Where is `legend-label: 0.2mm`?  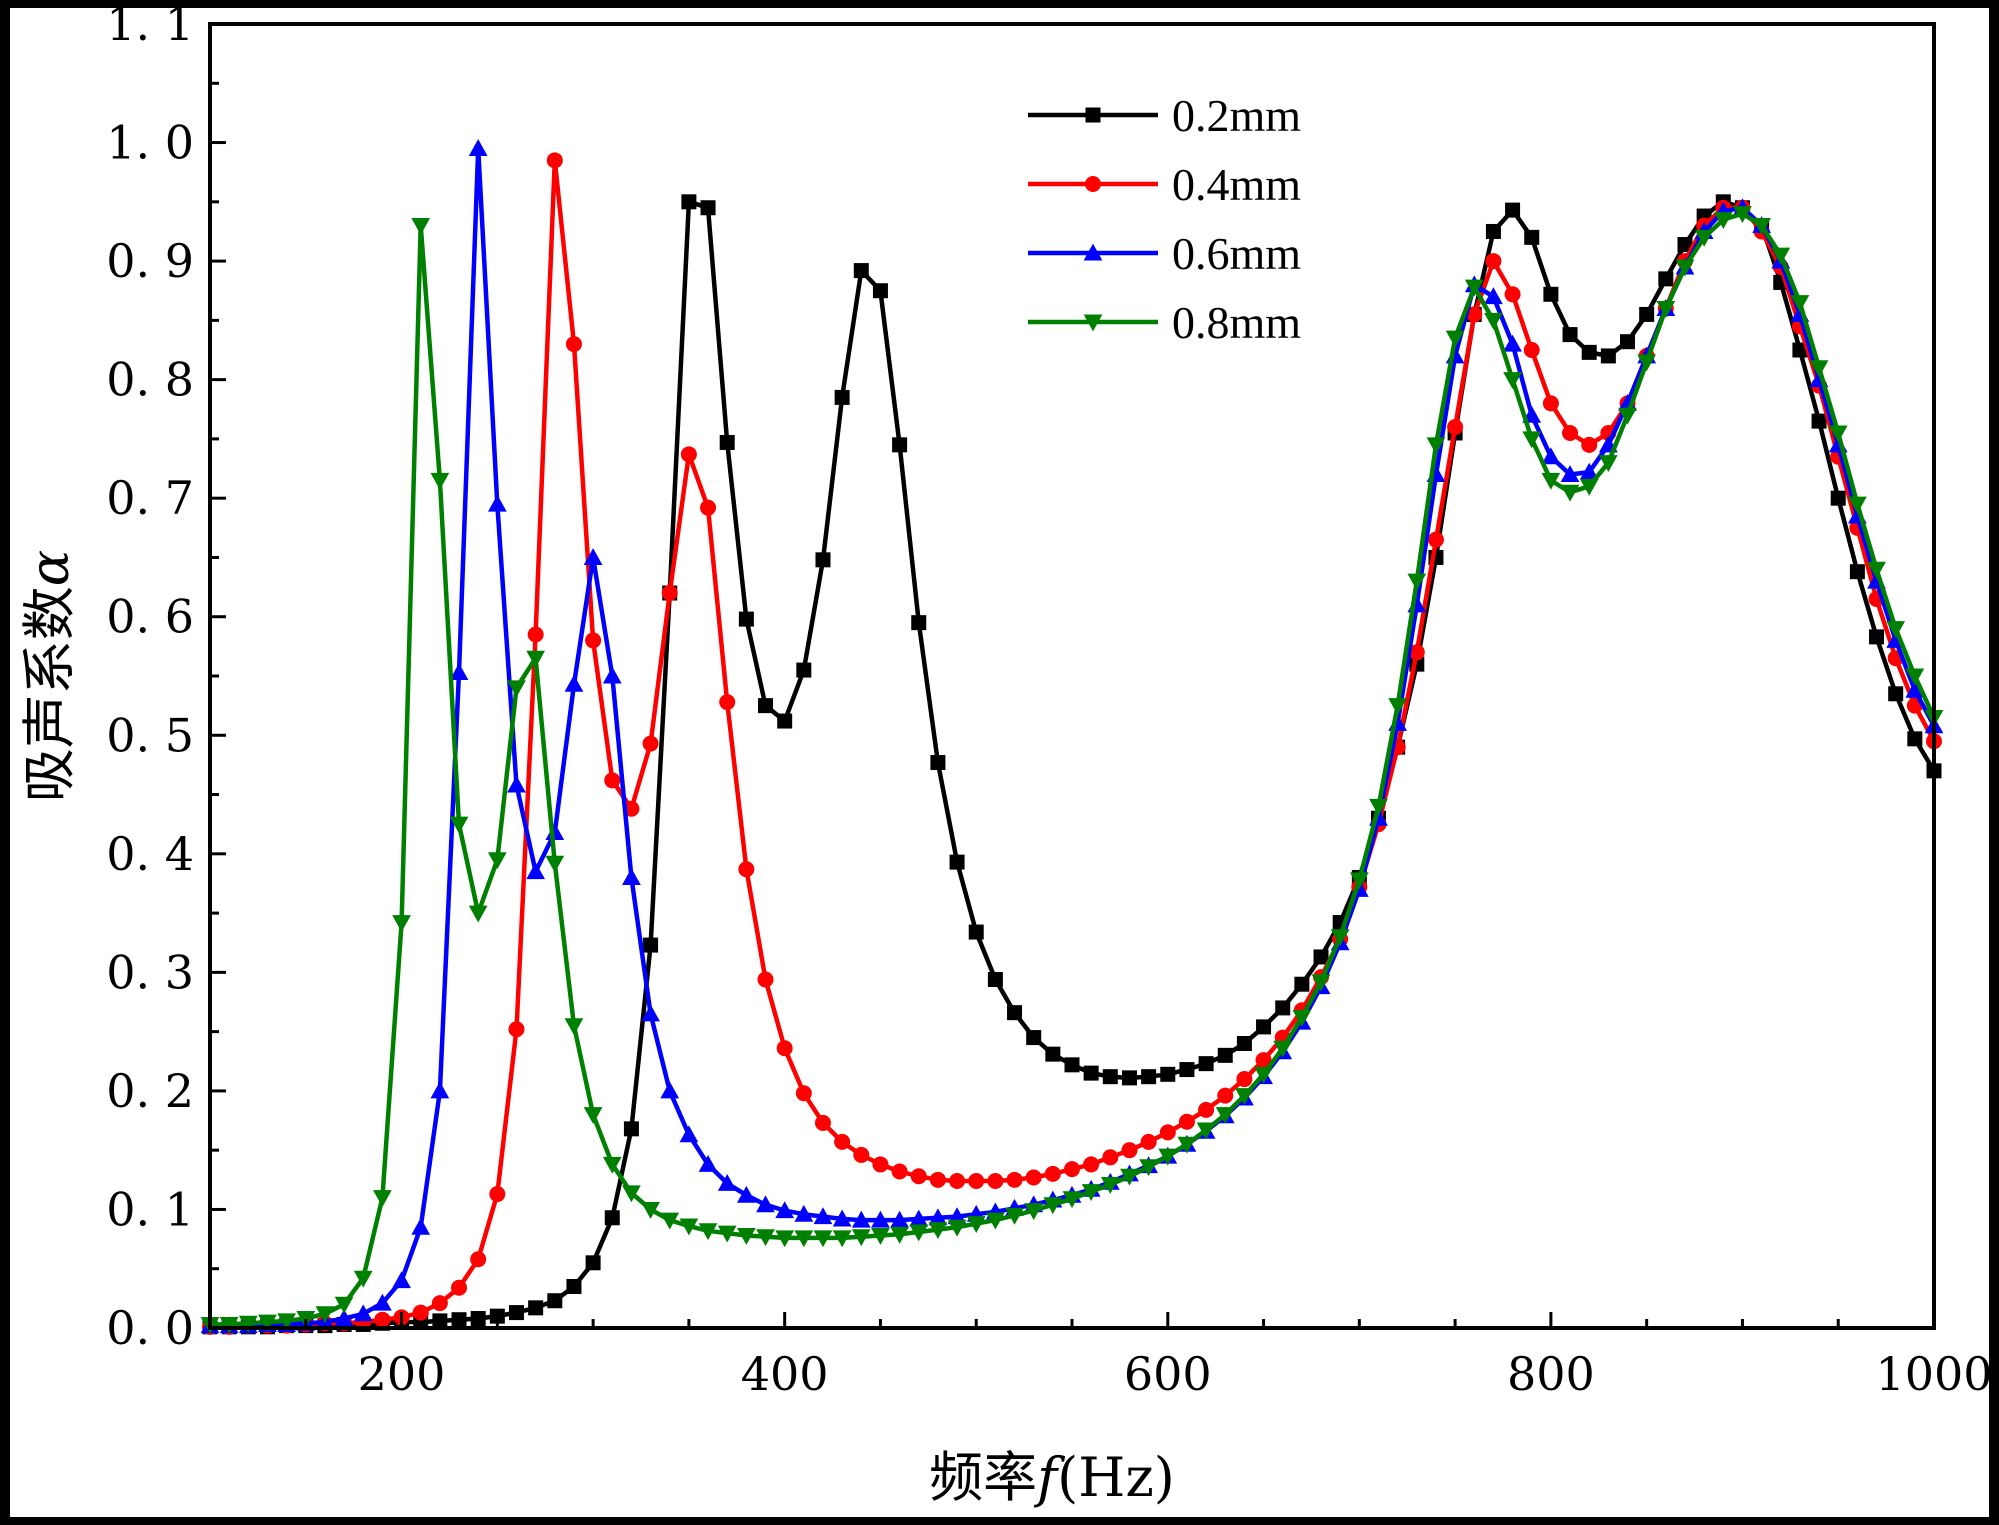
legend-label: 0.2mm is located at coordinates (1236, 115).